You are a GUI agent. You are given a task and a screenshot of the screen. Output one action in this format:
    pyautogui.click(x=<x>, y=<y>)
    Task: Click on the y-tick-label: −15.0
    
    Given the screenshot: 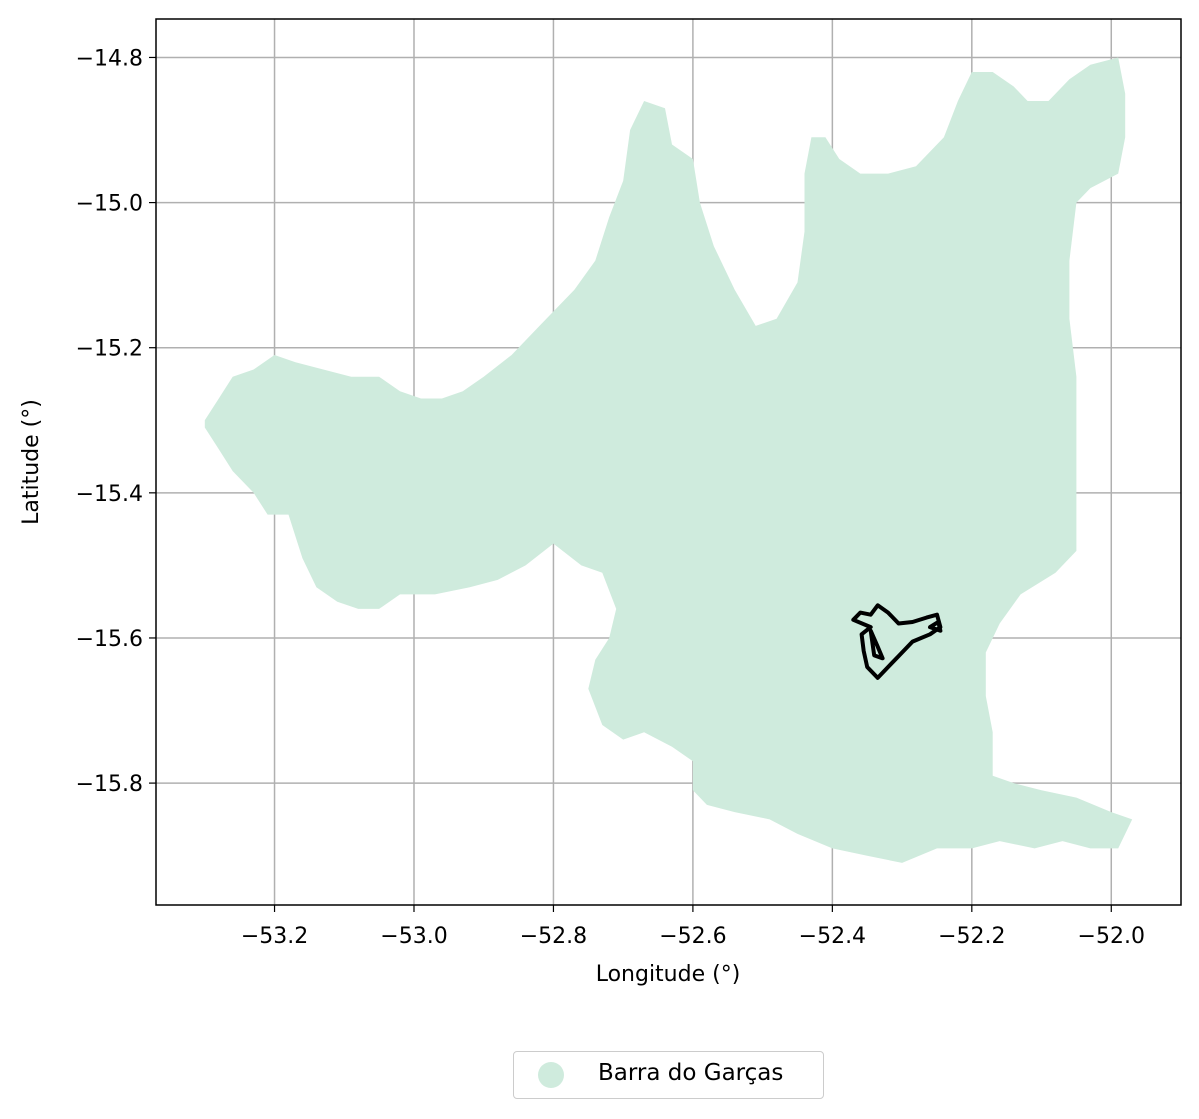 What is the action you would take?
    pyautogui.click(x=109, y=204)
    